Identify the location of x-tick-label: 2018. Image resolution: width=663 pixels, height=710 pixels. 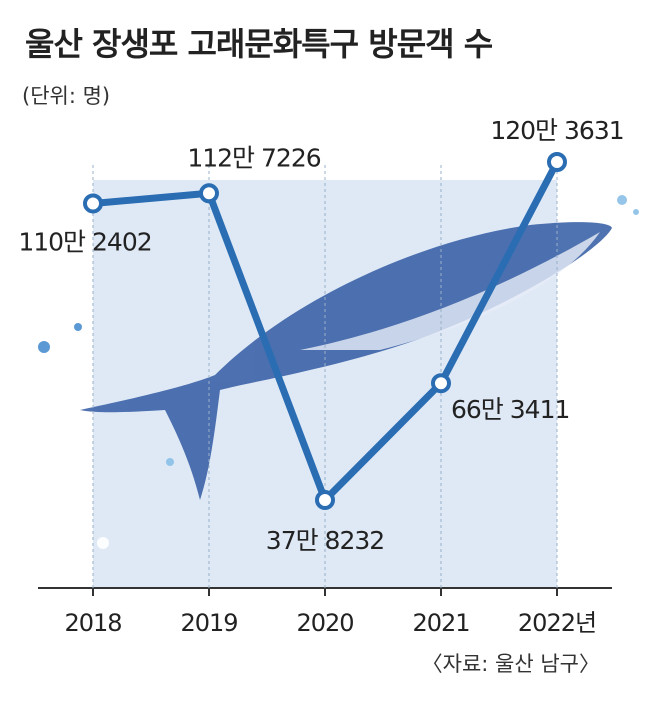
(92, 623).